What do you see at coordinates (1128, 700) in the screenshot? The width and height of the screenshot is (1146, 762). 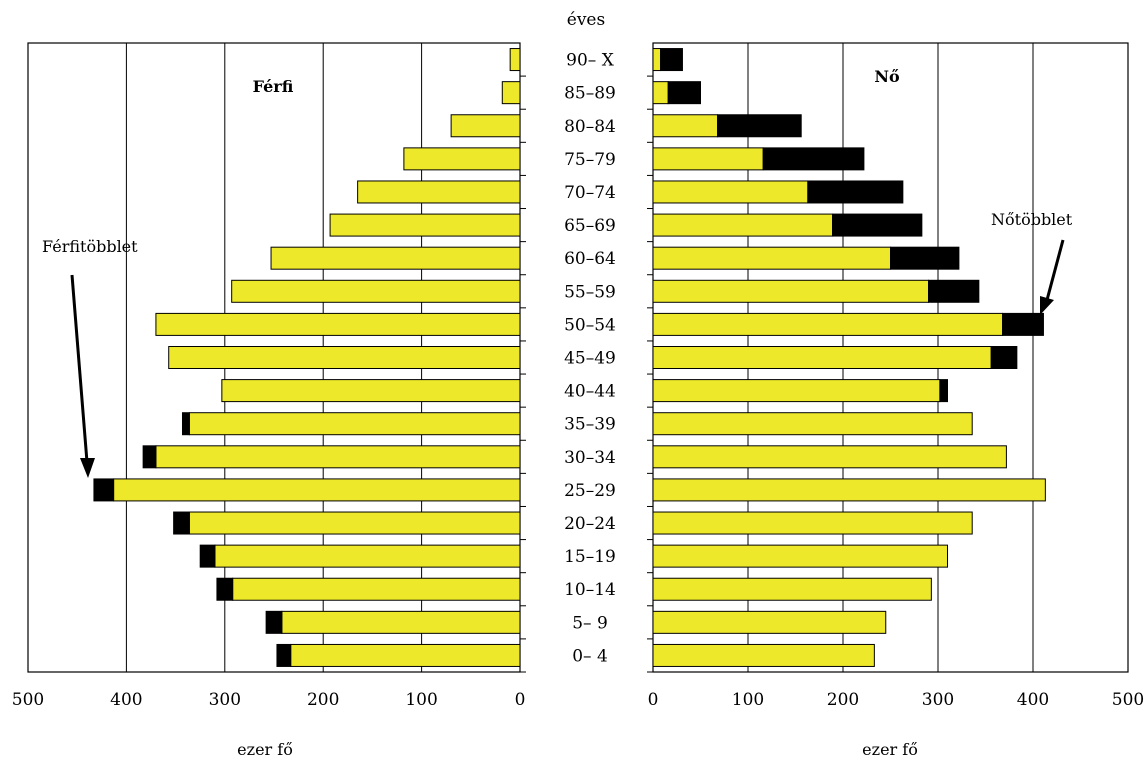 I see `right-xtick-label: 500` at bounding box center [1128, 700].